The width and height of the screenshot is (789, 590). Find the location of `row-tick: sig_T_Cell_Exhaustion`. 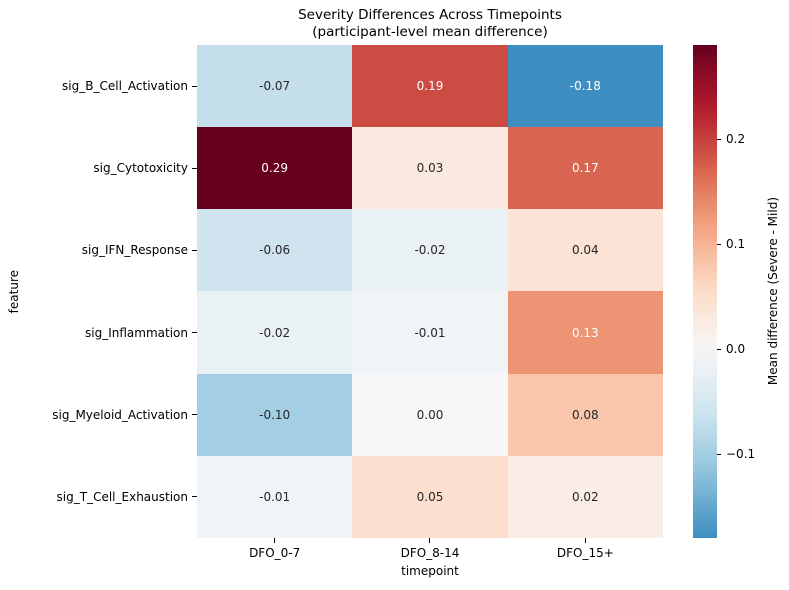

row-tick: sig_T_Cell_Exhaustion is located at coordinates (98, 497).